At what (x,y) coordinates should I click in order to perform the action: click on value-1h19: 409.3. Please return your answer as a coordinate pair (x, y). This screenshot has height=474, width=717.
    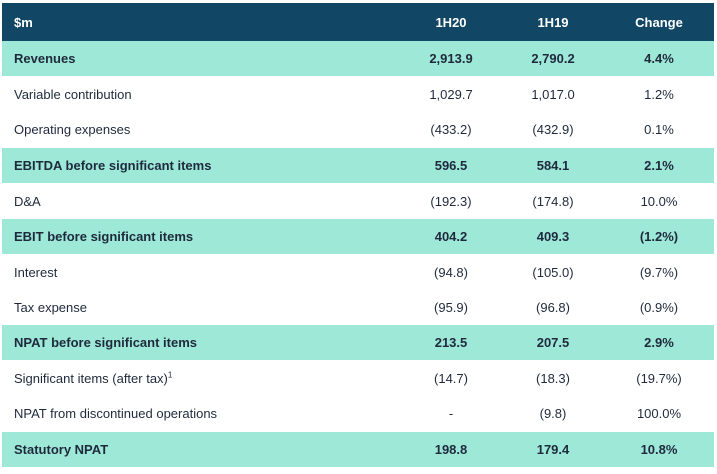
    Looking at the image, I should click on (553, 236).